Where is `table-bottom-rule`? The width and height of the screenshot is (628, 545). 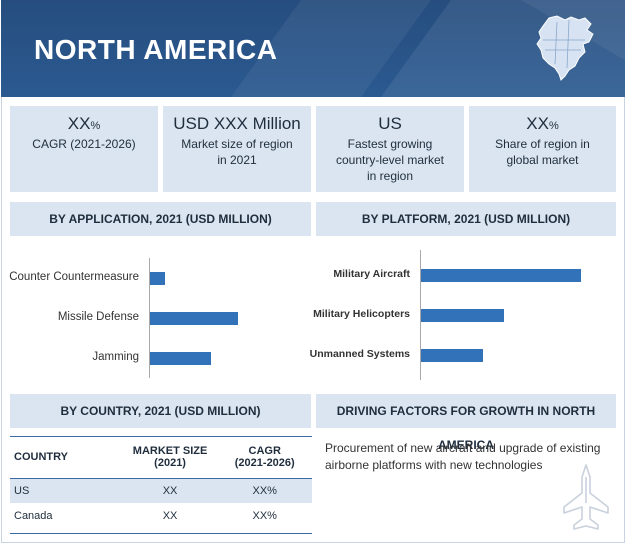
table-bottom-rule is located at coordinates (161, 533).